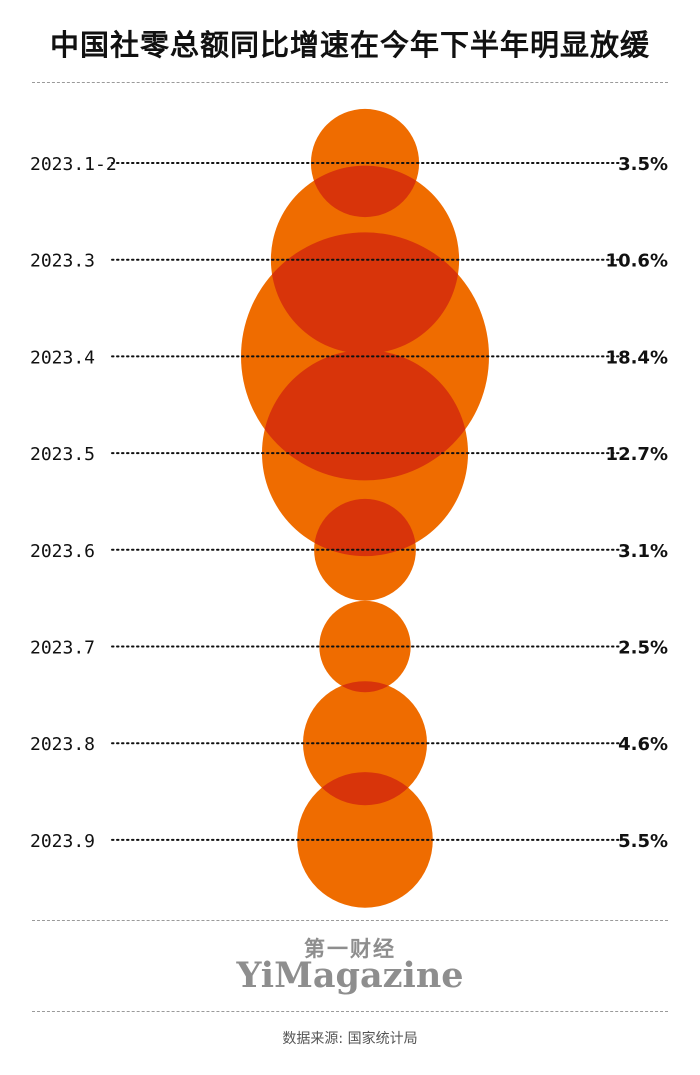 This screenshot has height=1075, width=700. Describe the element at coordinates (62, 261) in the screenshot. I see `category-label: 2023.3` at that location.